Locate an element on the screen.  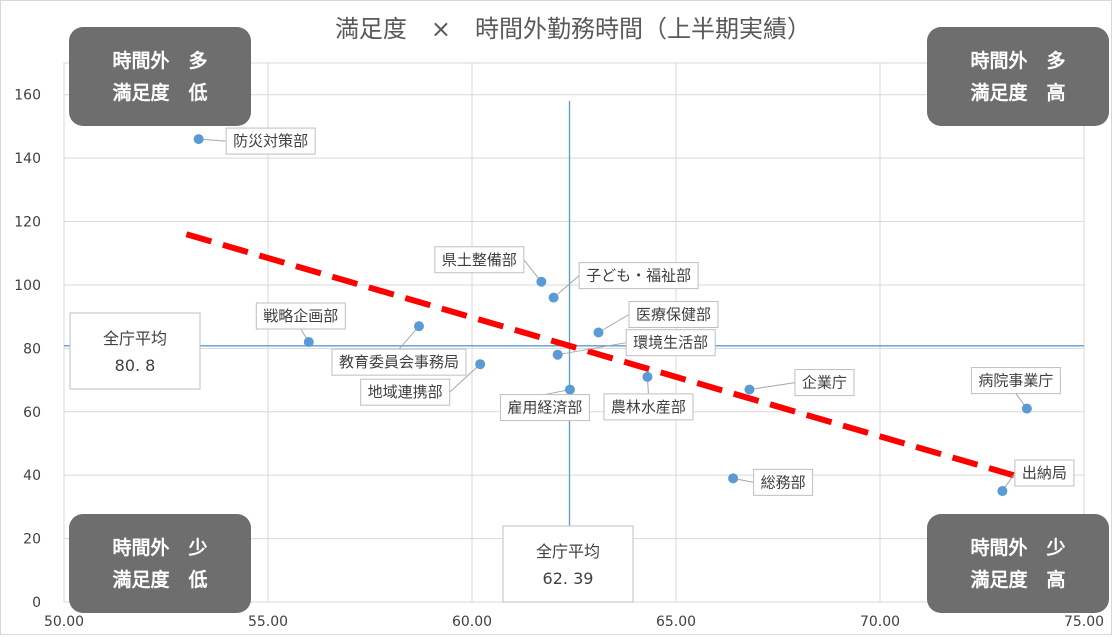
data-label: 環境生活部 is located at coordinates (670, 343).